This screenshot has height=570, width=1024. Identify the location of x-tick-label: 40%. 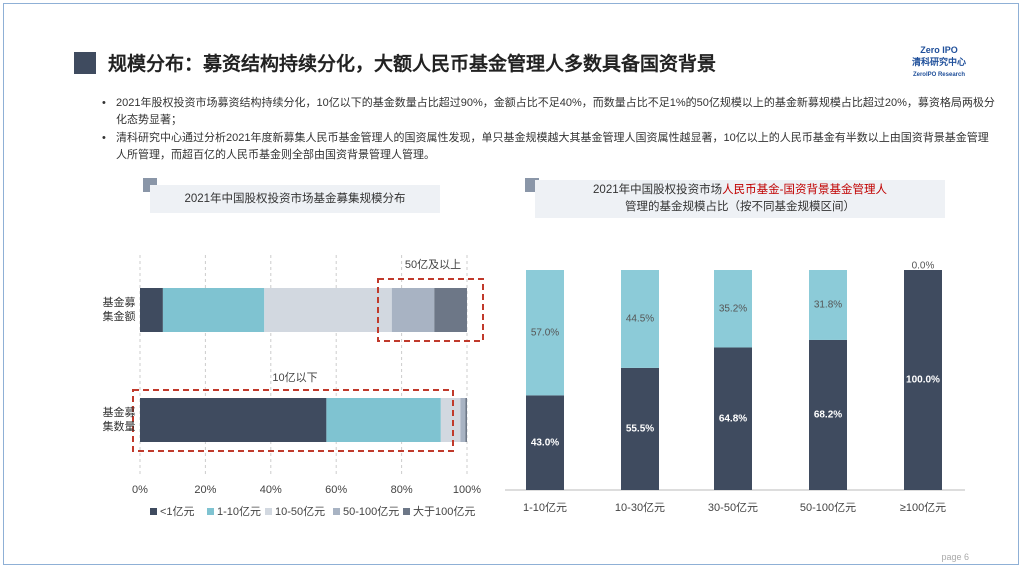
(271, 490).